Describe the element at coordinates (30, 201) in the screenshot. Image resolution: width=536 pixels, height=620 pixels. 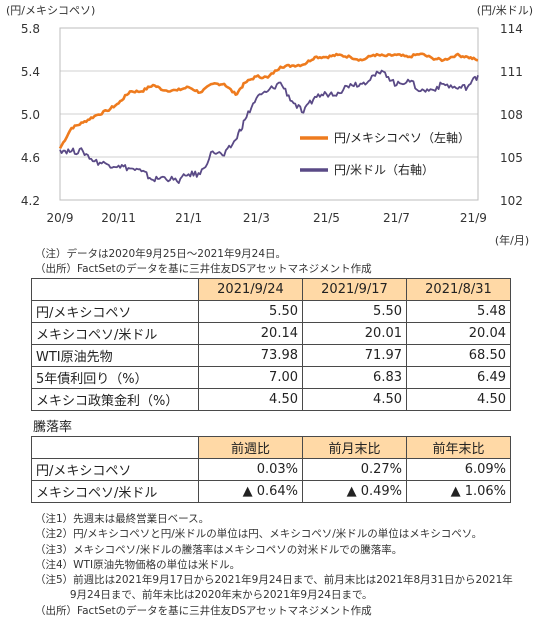
I see `left-axis-tick-label: 4.2` at that location.